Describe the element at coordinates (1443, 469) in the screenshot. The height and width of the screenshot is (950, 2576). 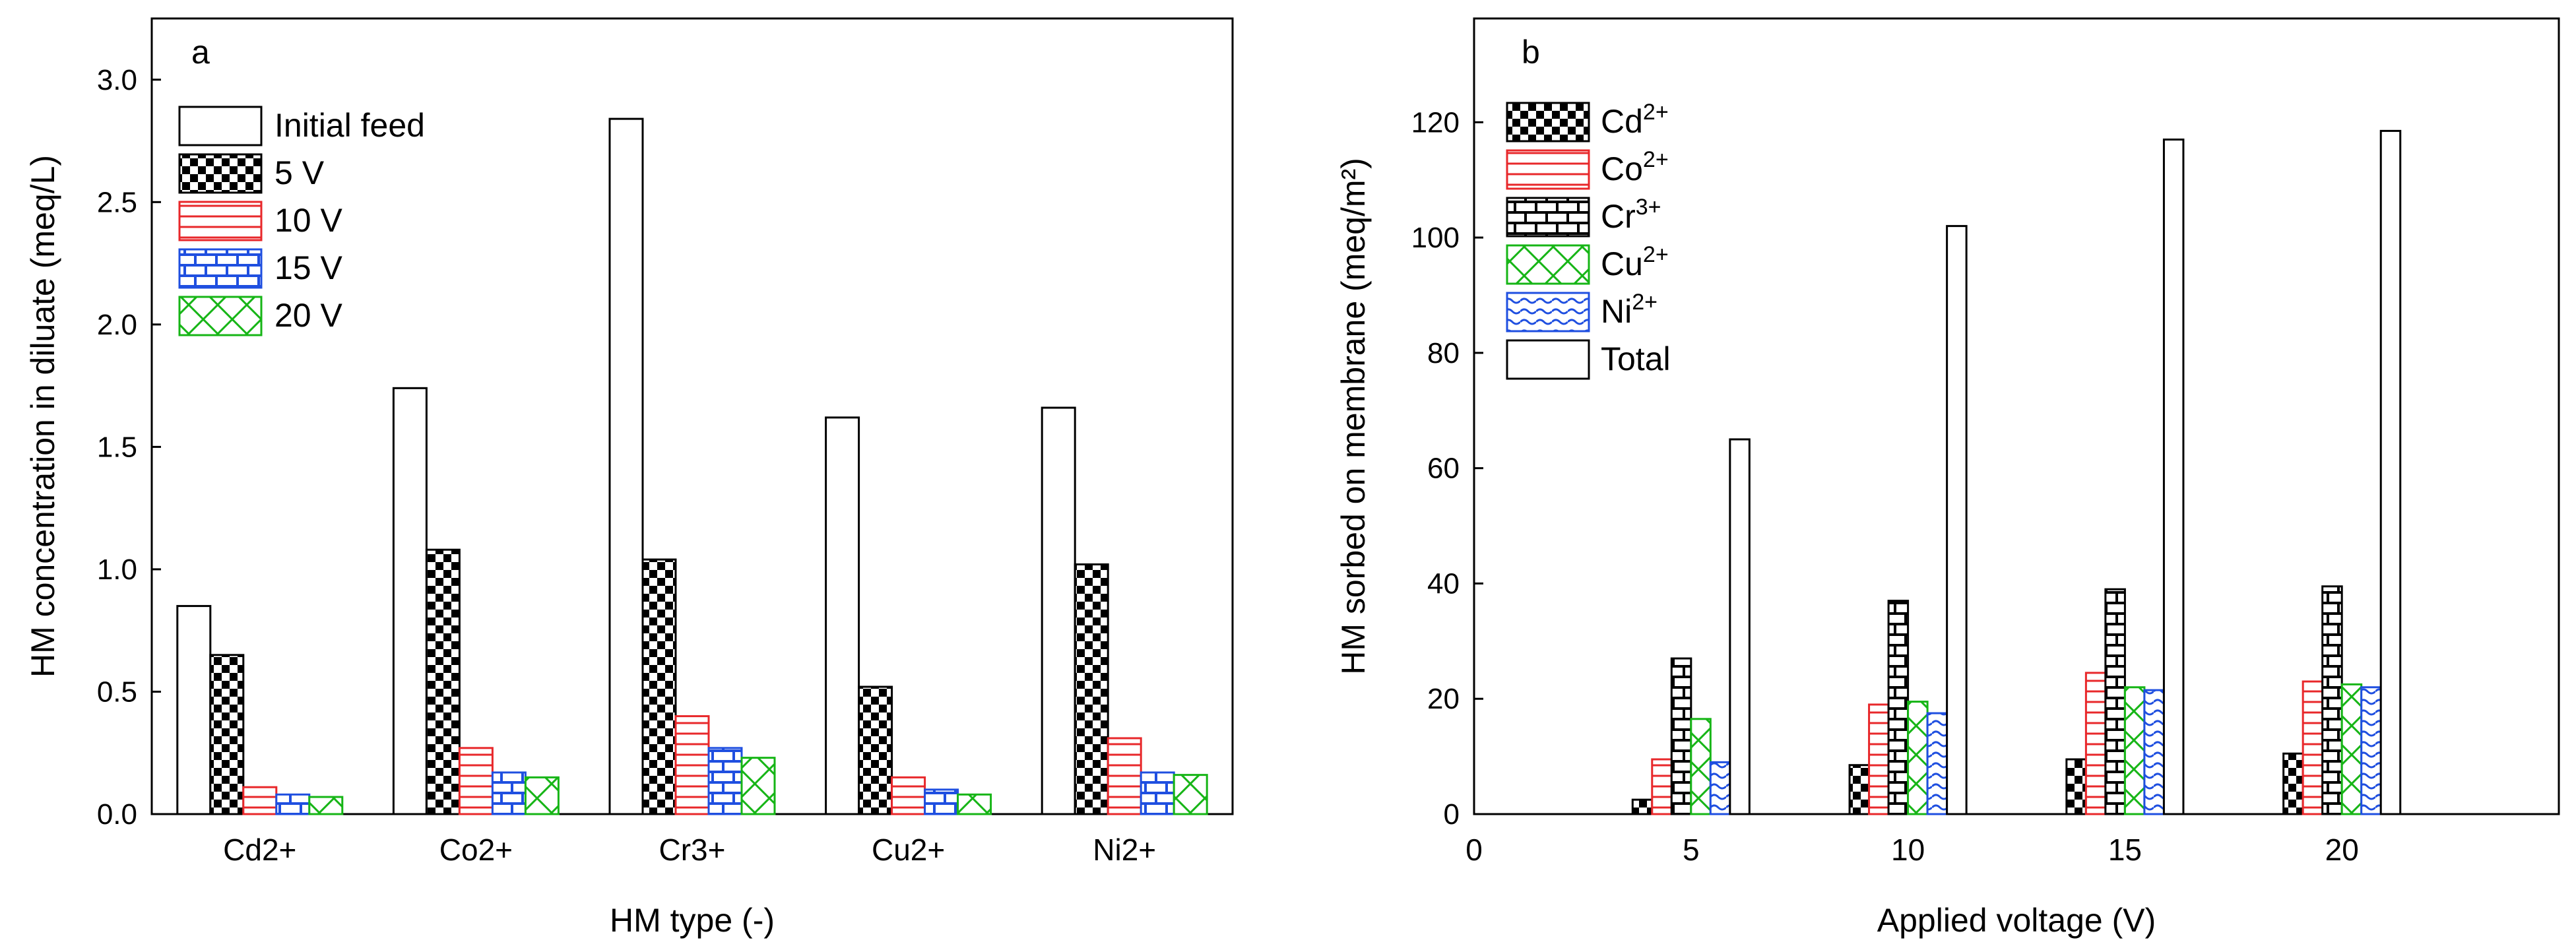
I see `y-tick-label: 60` at that location.